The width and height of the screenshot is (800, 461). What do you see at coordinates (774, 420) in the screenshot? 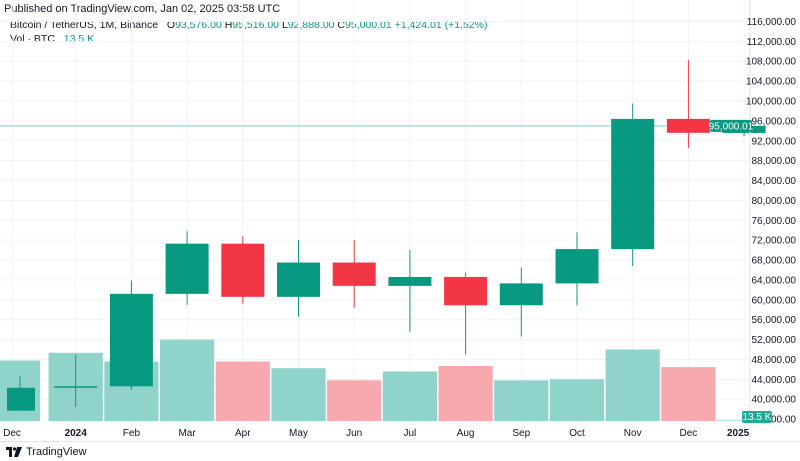
I see `price-tick-label: 36,000.00` at bounding box center [774, 420].